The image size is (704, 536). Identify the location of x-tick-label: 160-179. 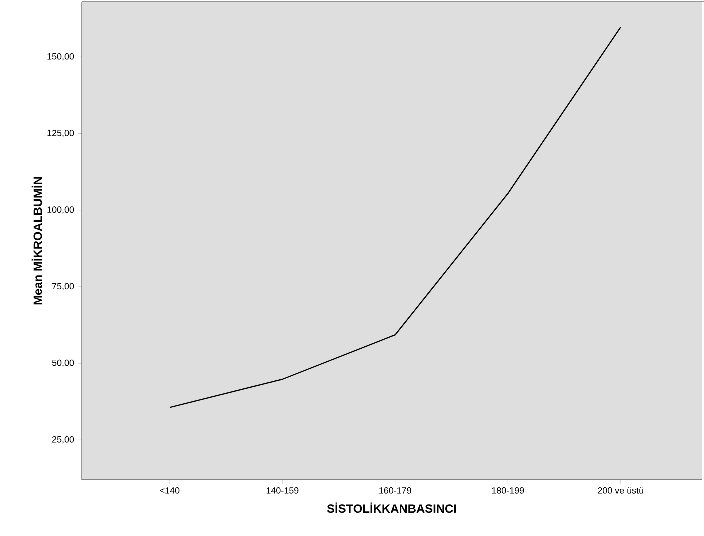
(396, 491).